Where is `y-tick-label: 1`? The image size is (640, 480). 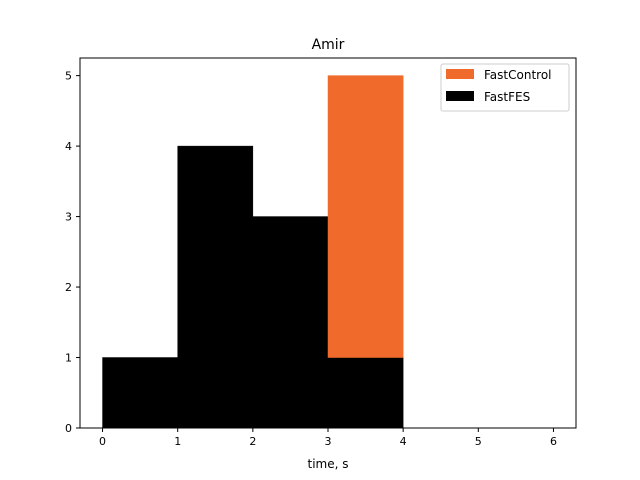
y-tick-label: 1 is located at coordinates (68, 358).